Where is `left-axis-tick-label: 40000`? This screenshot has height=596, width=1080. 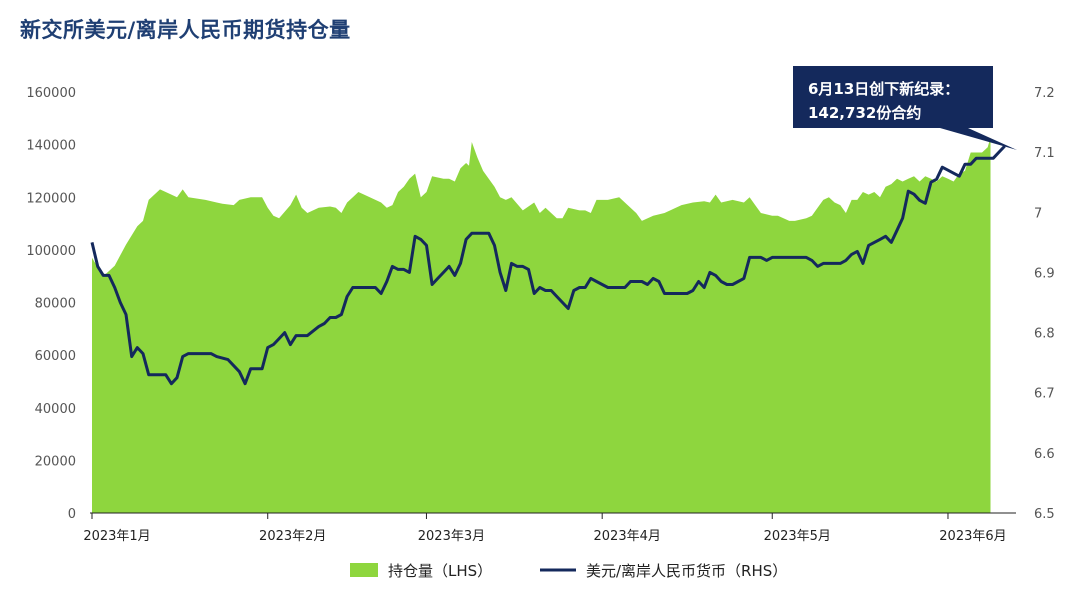
left-axis-tick-label: 40000 is located at coordinates (55, 409).